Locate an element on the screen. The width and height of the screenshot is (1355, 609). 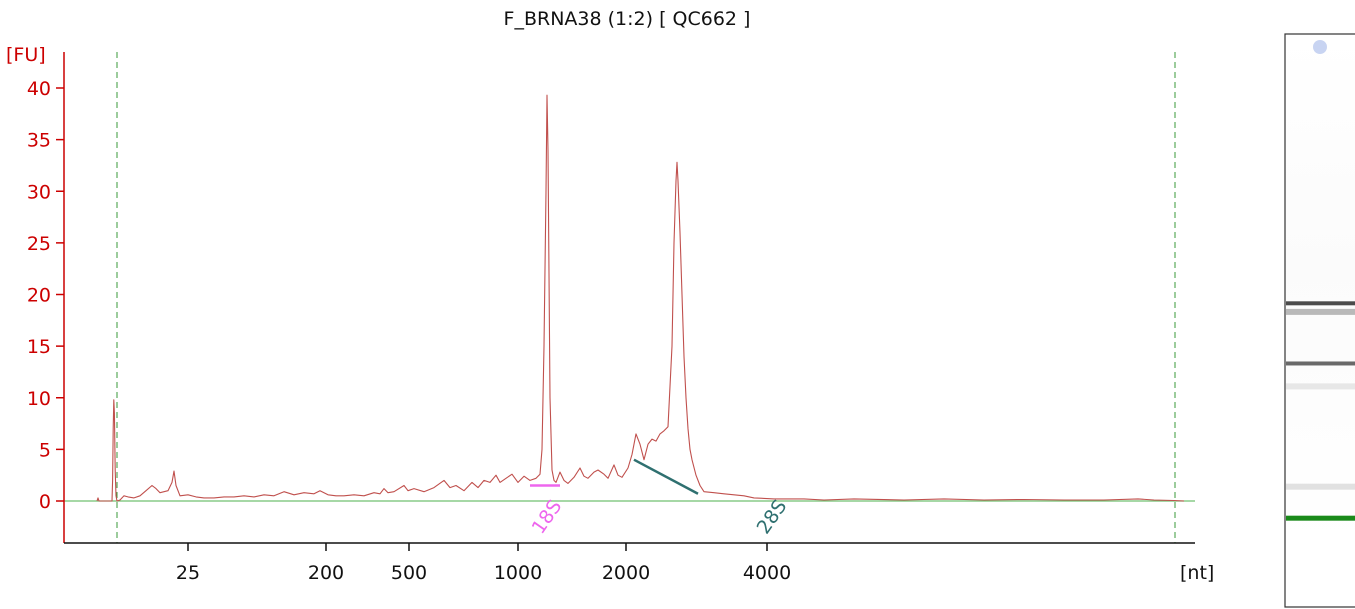
x-tick-label: 25 is located at coordinates (188, 573).